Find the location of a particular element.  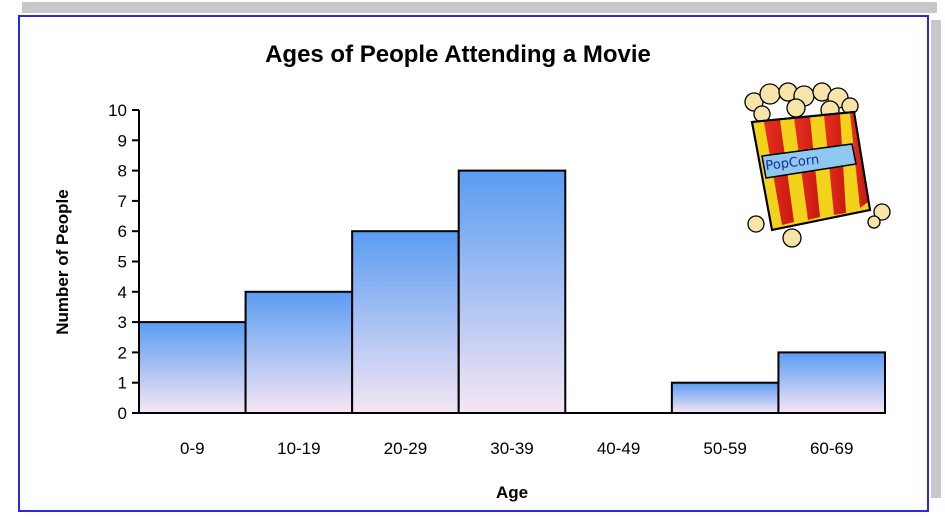

y-tick-label: 1 is located at coordinates (122, 383).